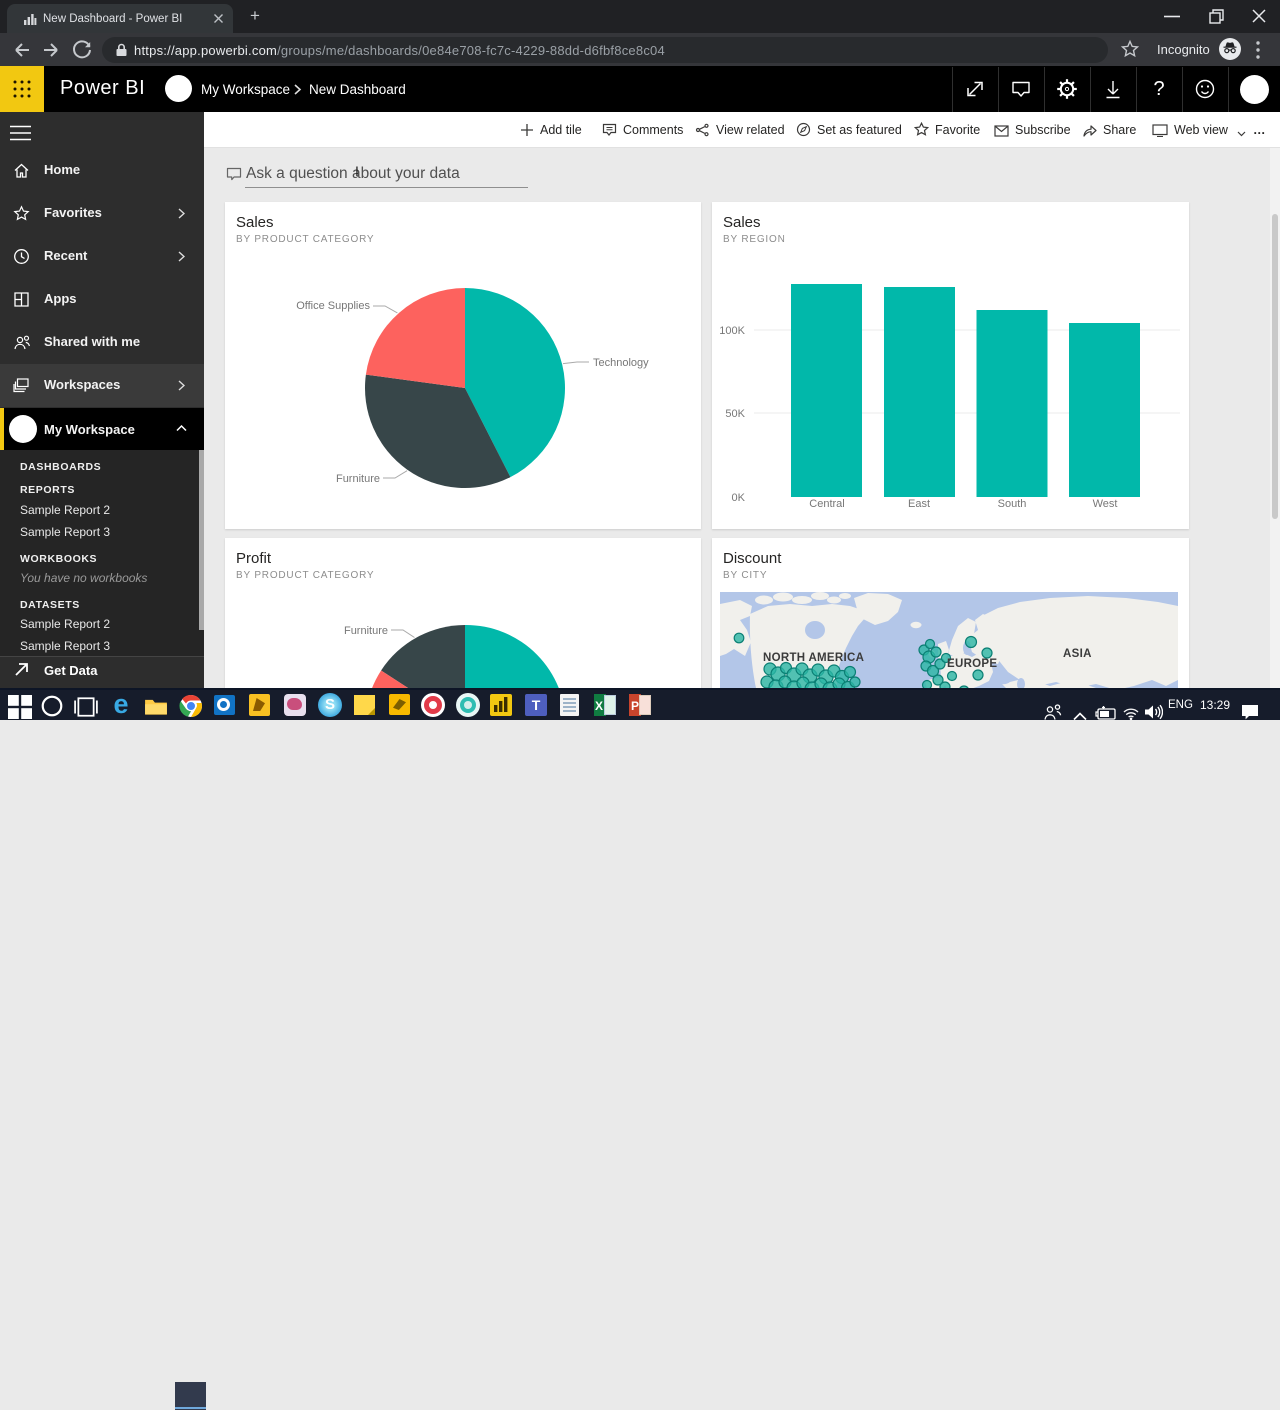  What do you see at coordinates (919, 504) in the screenshot?
I see `svg-text: East` at bounding box center [919, 504].